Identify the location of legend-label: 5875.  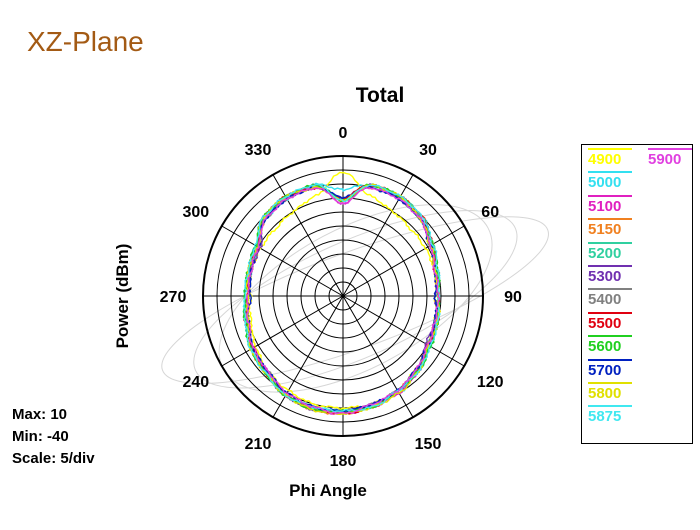
(605, 417).